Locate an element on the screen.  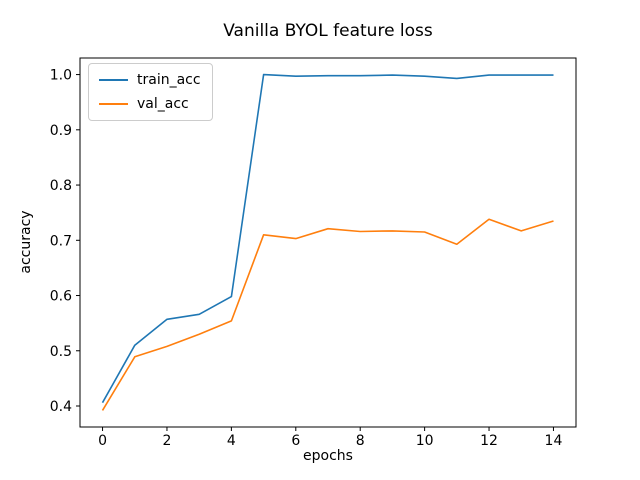
x-tick-label: 0 is located at coordinates (102, 441).